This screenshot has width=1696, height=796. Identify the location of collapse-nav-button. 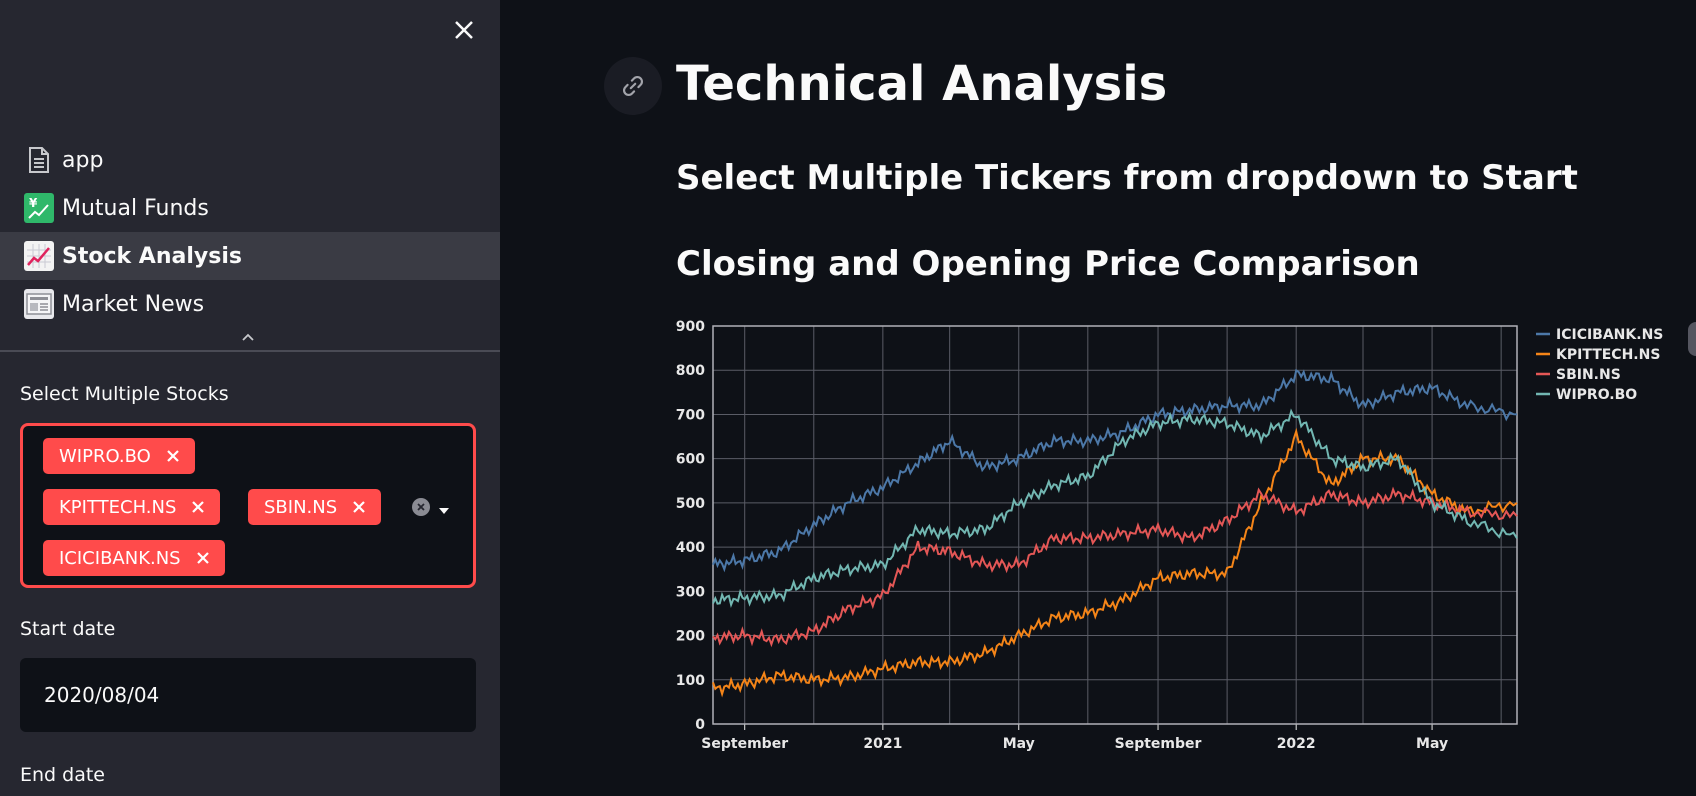
(248, 337).